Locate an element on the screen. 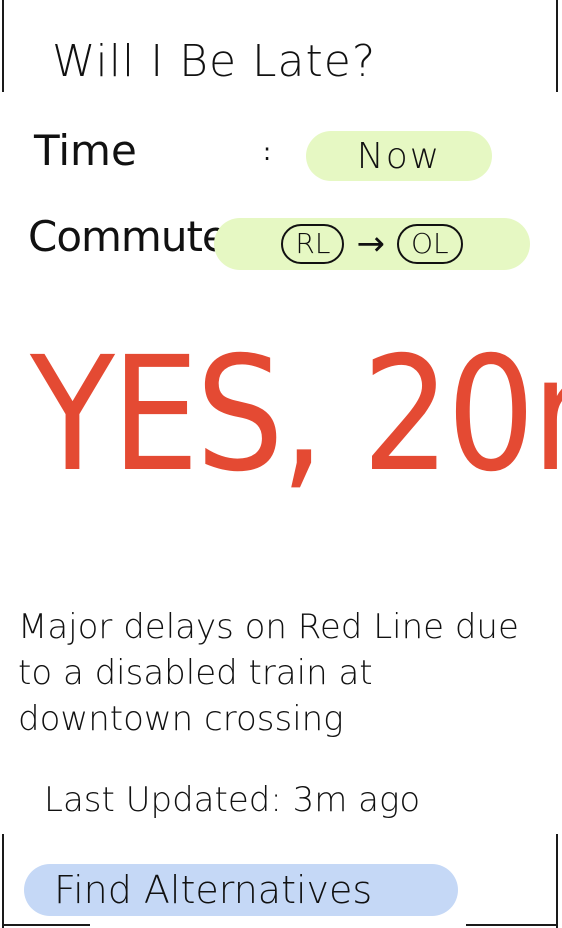 The width and height of the screenshot is (562, 928). page-title: Will I Be Late? is located at coordinates (214, 61).